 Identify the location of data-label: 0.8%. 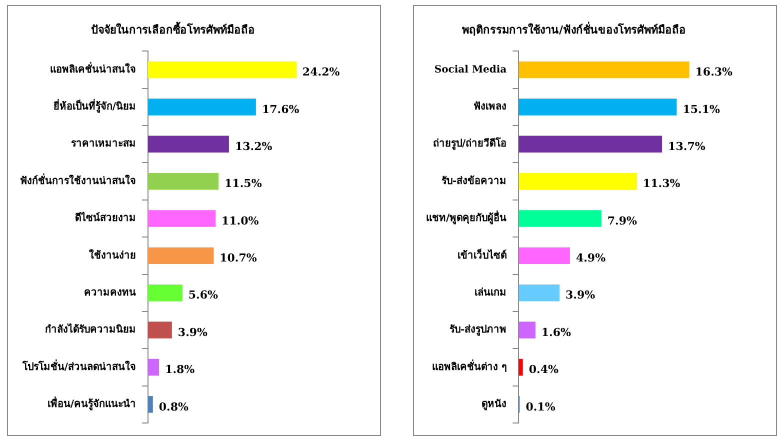
(174, 407).